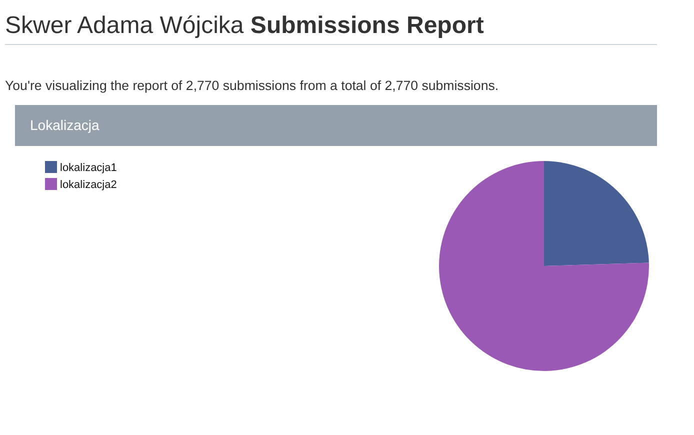 The image size is (694, 435). Describe the element at coordinates (252, 85) in the screenshot. I see `chart-subtitle: You're visualizing the report of 2,770 submissions from a total of 2,770 submissions.` at that location.